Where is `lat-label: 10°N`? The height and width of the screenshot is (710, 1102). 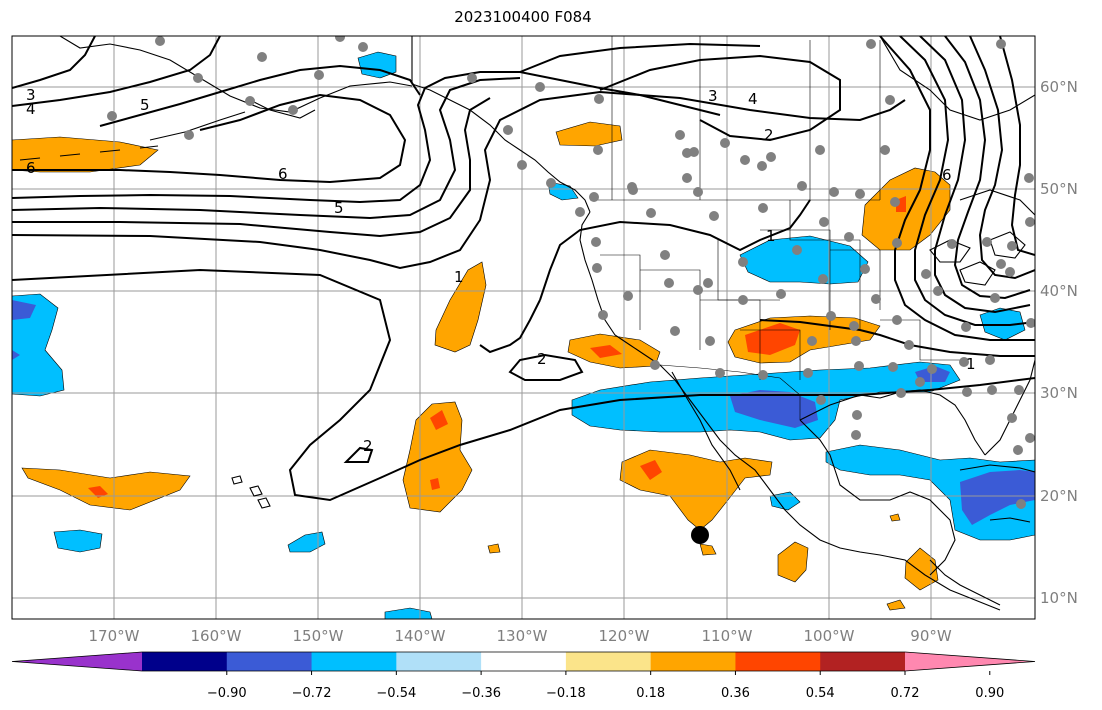 lat-label: 10°N is located at coordinates (1059, 598).